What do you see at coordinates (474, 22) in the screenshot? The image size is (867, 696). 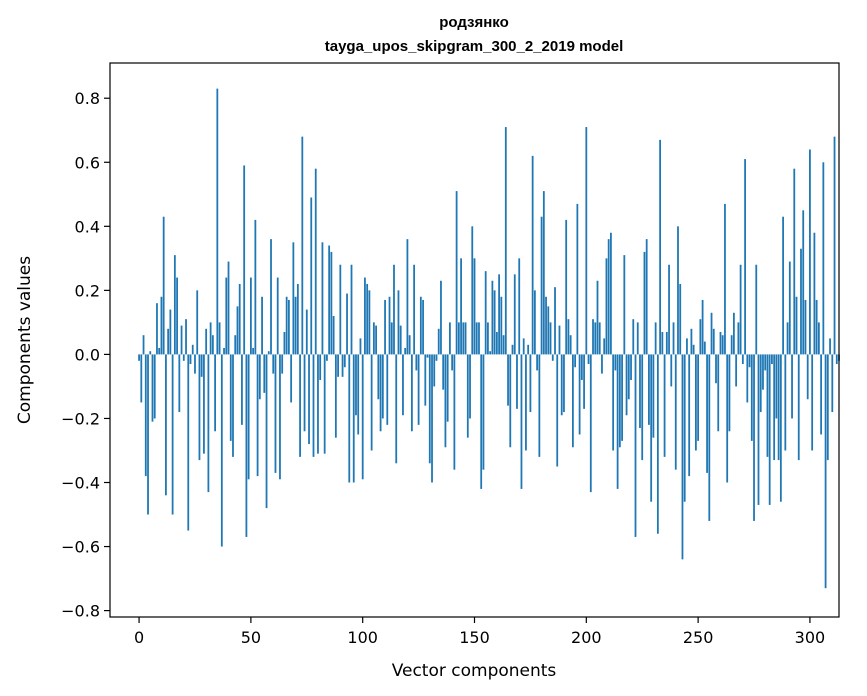 I see `chart-title: родзянко` at bounding box center [474, 22].